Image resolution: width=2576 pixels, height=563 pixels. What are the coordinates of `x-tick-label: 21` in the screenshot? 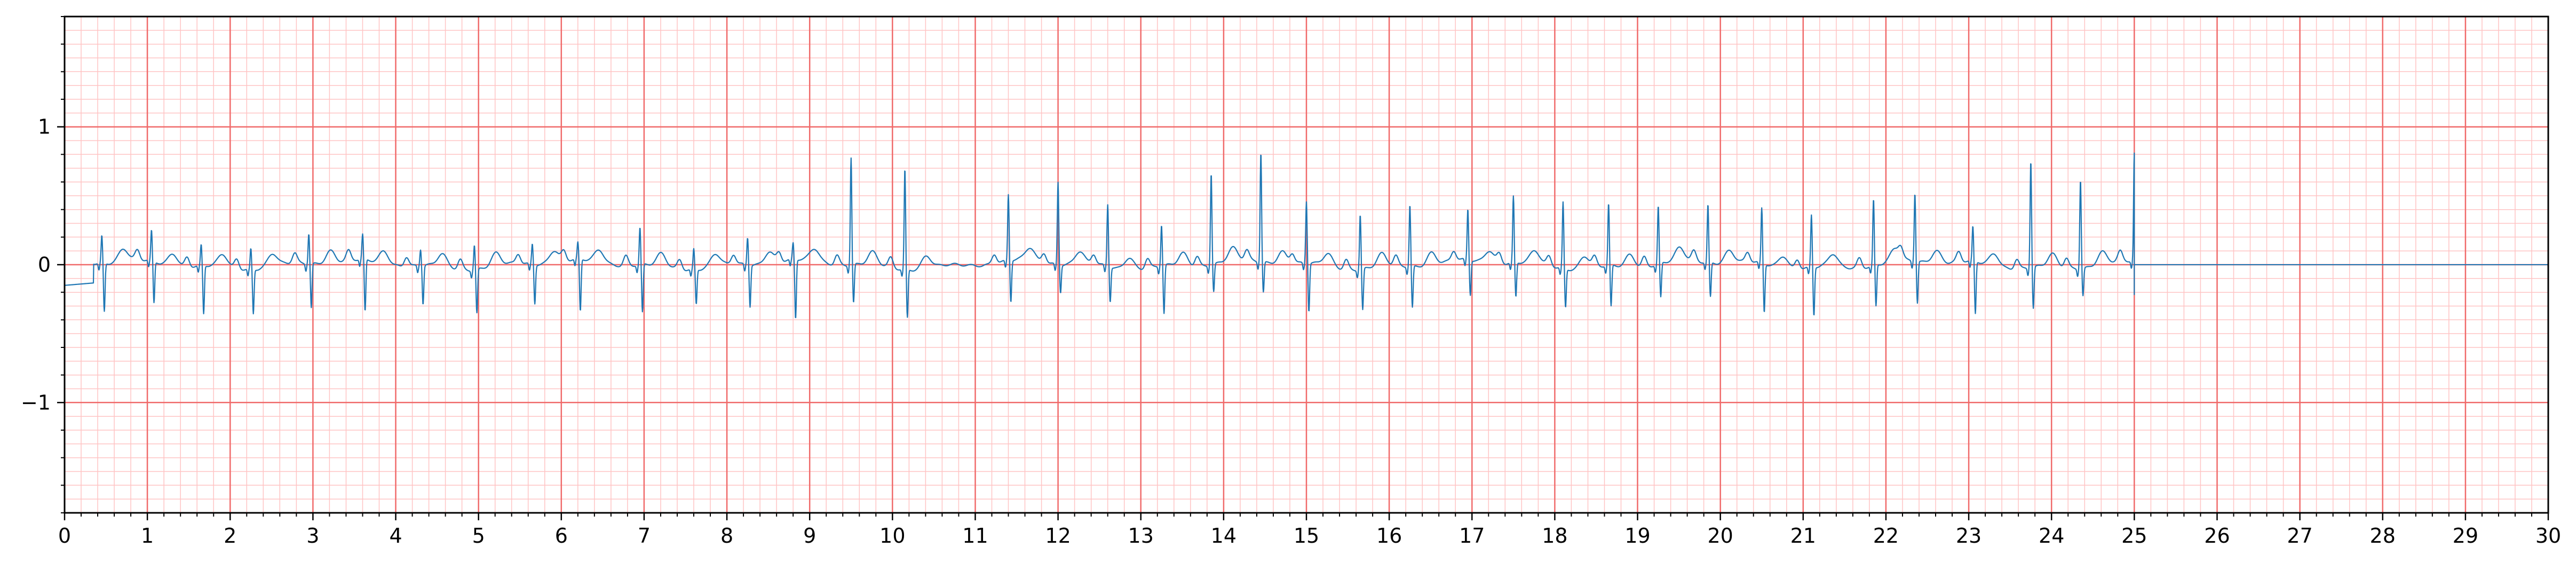 It's located at (1803, 536).